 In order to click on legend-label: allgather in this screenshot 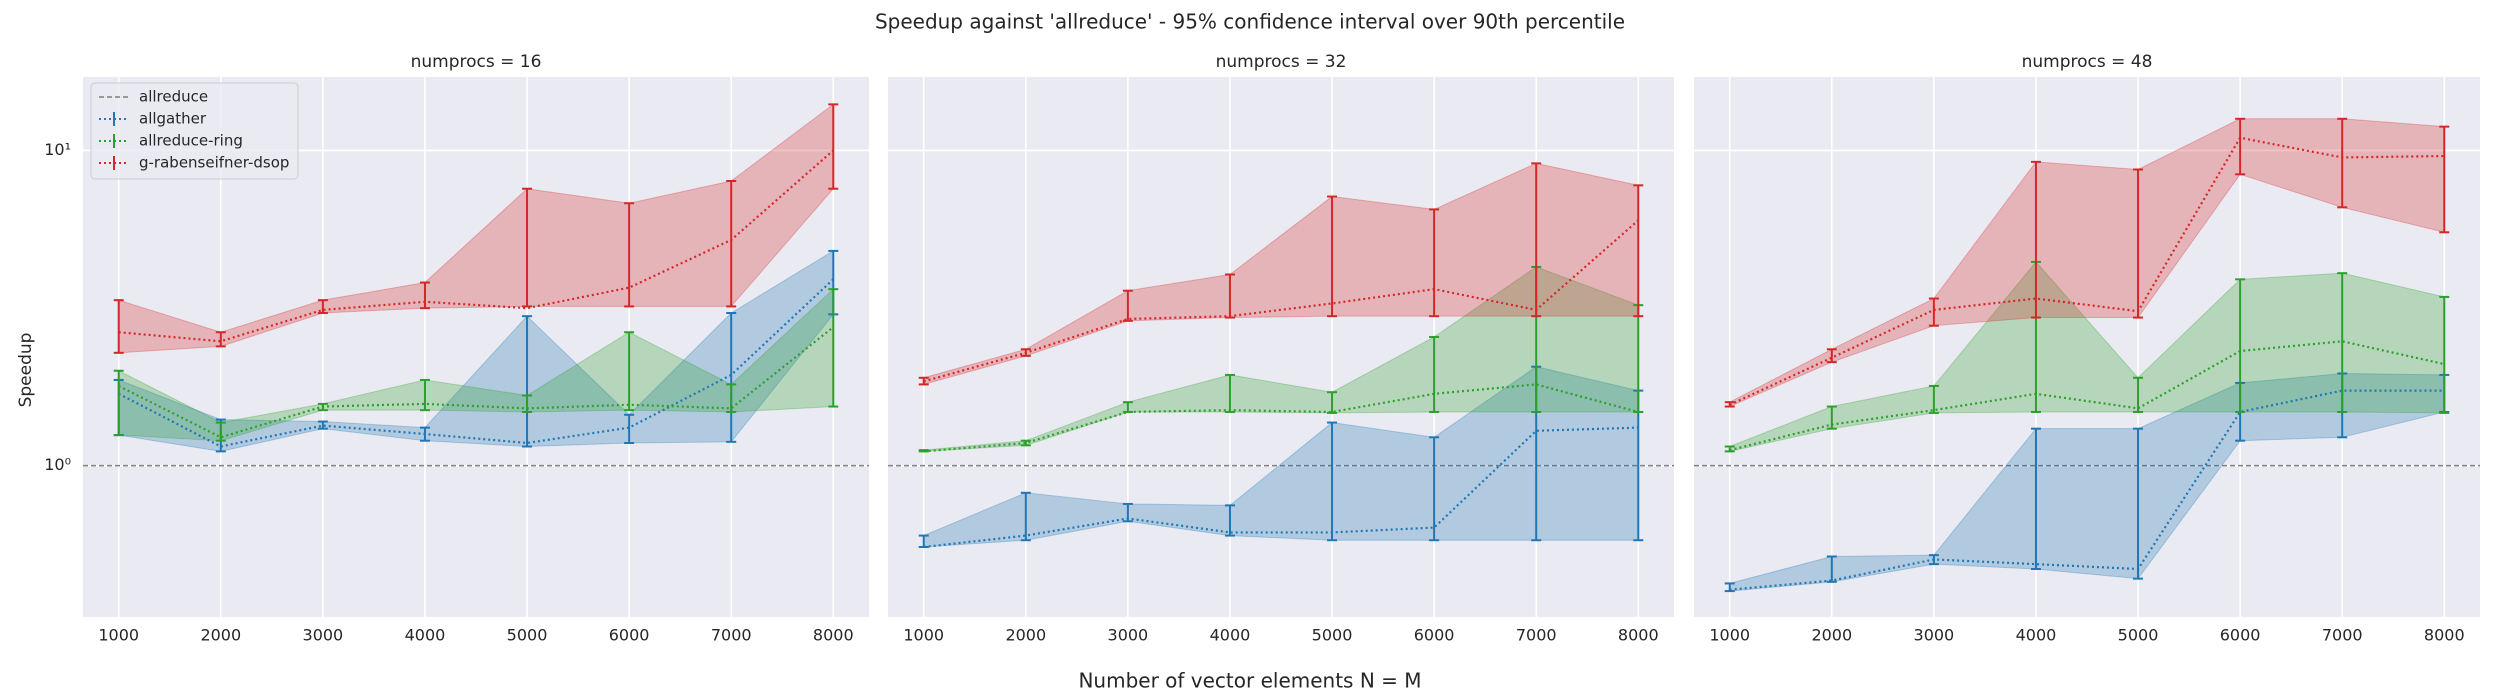, I will do `click(173, 119)`.